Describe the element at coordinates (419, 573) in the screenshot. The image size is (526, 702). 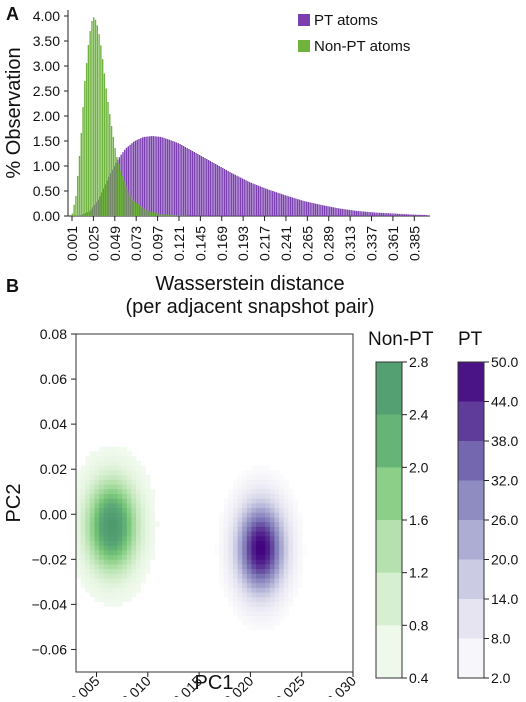
I see `colorbar-non-pt-tick-label: 1.2` at that location.